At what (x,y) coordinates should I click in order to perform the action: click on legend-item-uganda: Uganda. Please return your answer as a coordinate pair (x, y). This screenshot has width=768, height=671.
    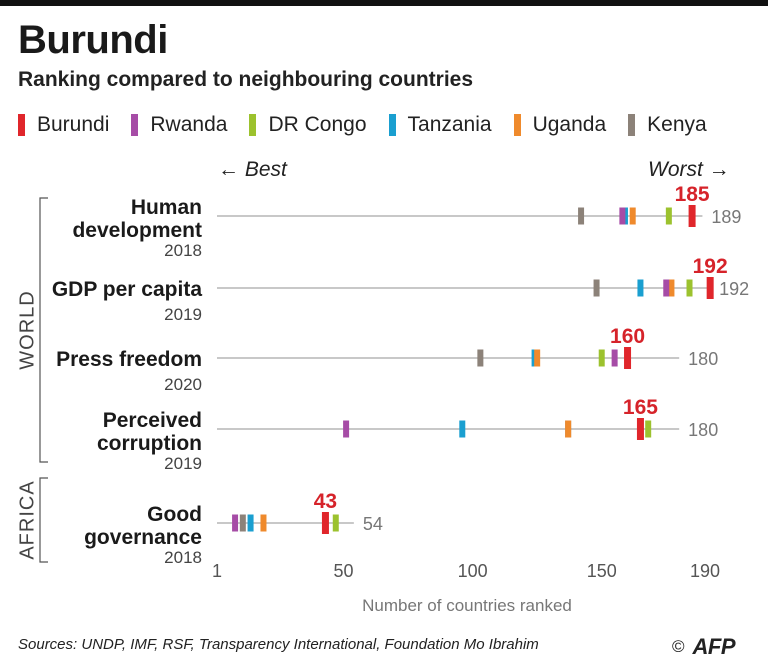
    Looking at the image, I should click on (560, 125).